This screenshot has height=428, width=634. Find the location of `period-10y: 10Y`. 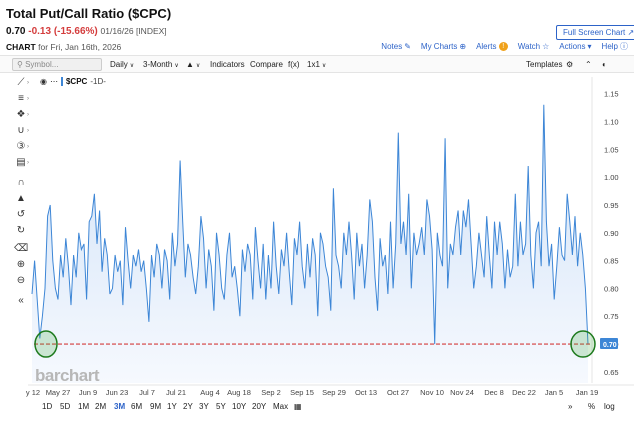

period-10y: 10Y is located at coordinates (239, 406).